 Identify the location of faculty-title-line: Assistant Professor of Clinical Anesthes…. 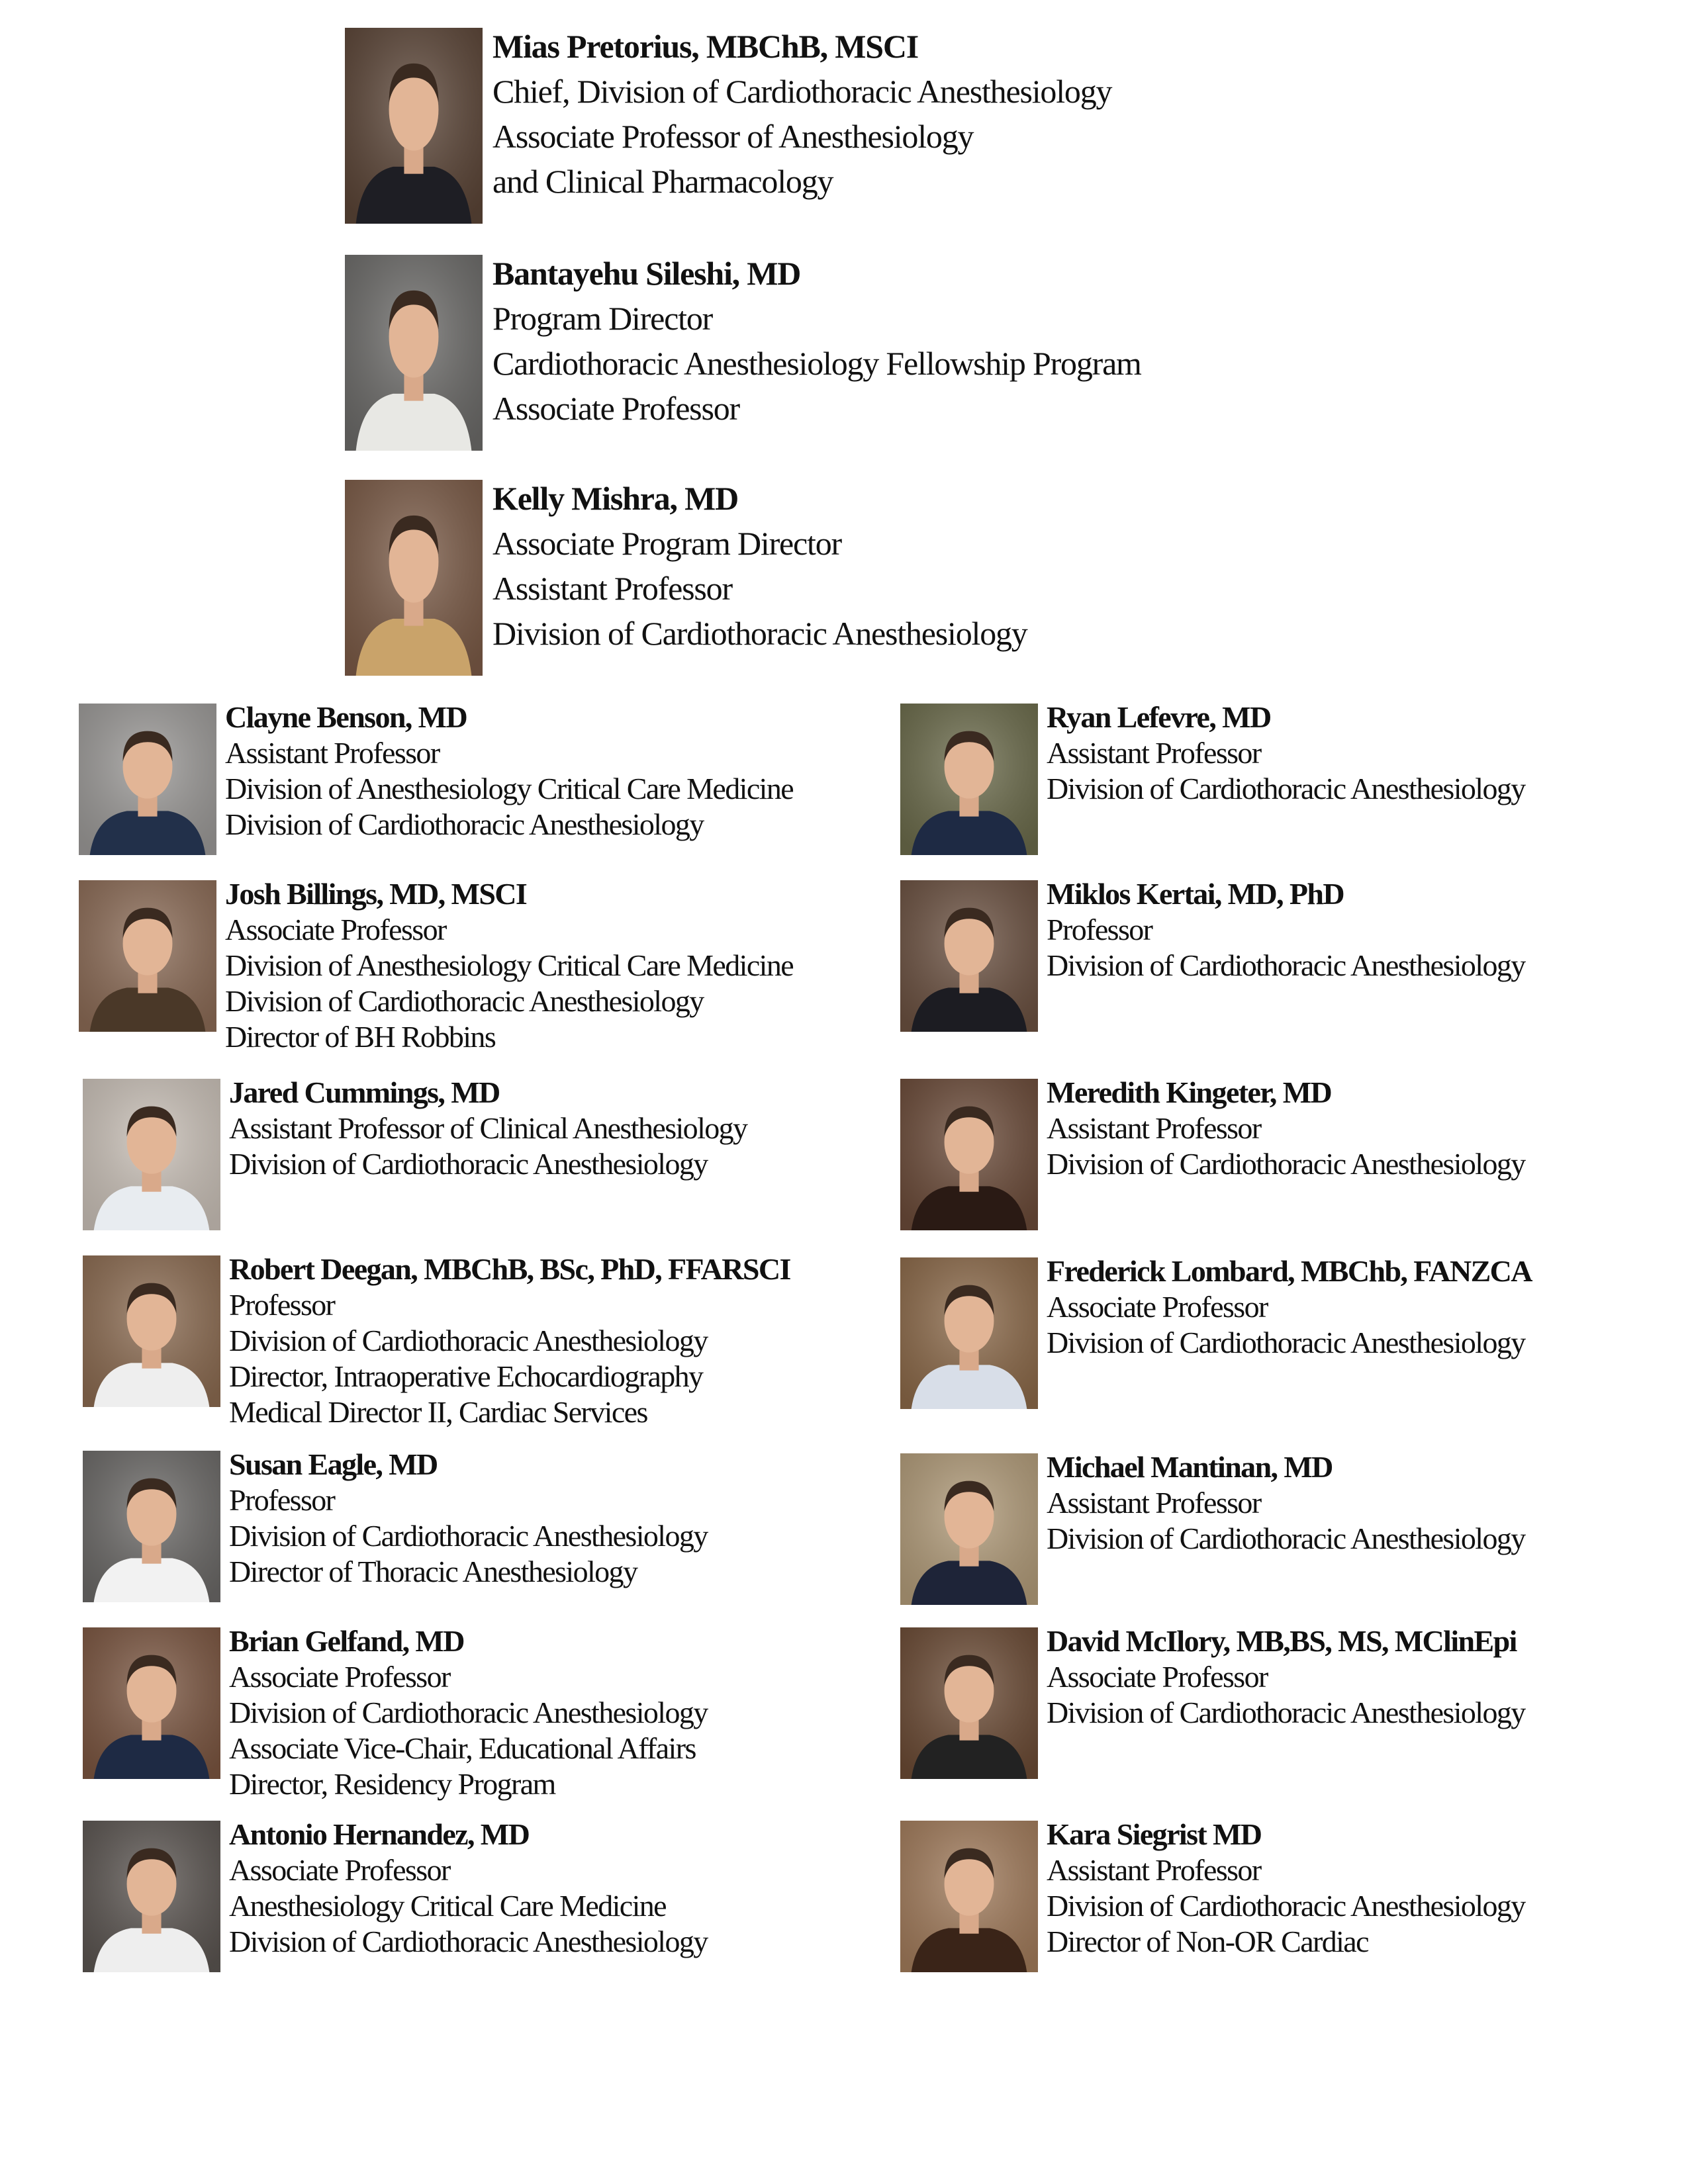
(488, 1128).